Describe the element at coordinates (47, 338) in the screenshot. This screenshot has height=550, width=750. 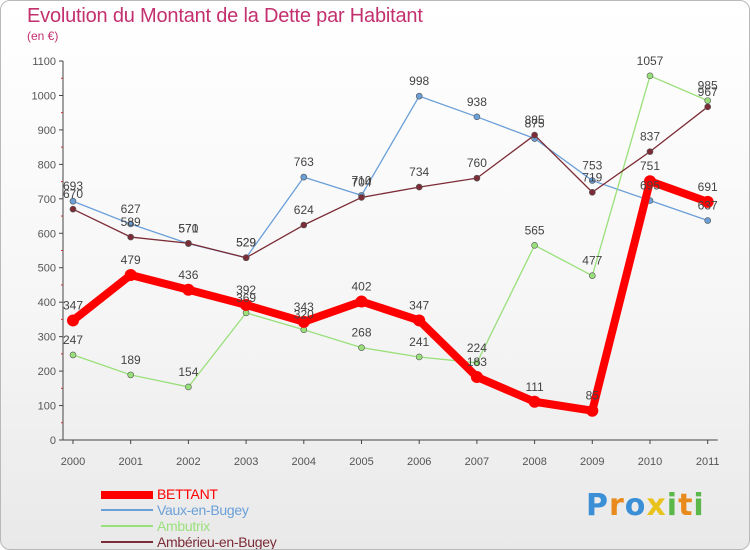
I see `y-tick-label: 300` at that location.